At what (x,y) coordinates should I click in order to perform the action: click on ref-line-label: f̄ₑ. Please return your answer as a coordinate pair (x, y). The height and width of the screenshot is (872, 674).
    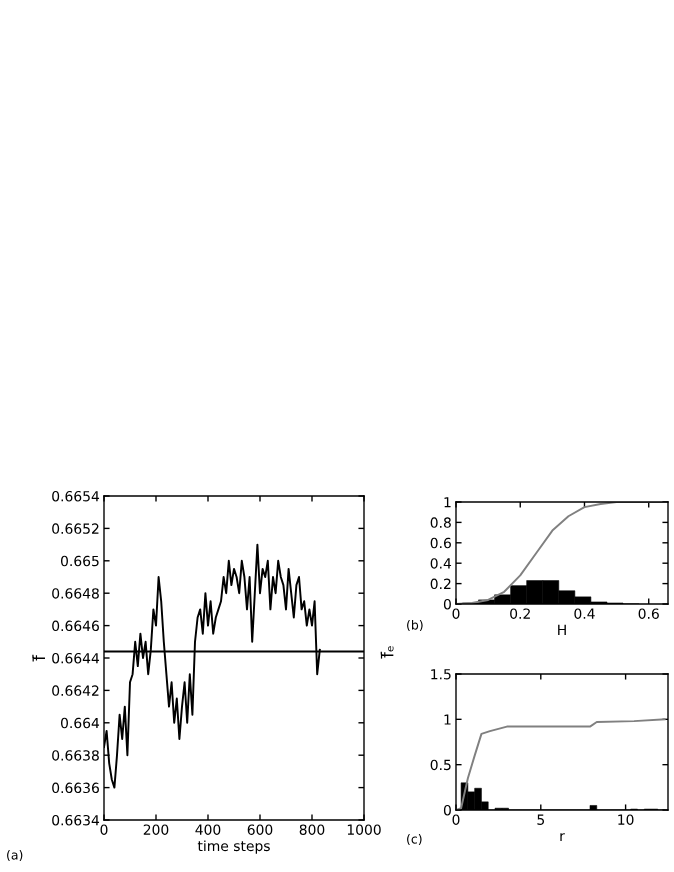
    Looking at the image, I should click on (387, 652).